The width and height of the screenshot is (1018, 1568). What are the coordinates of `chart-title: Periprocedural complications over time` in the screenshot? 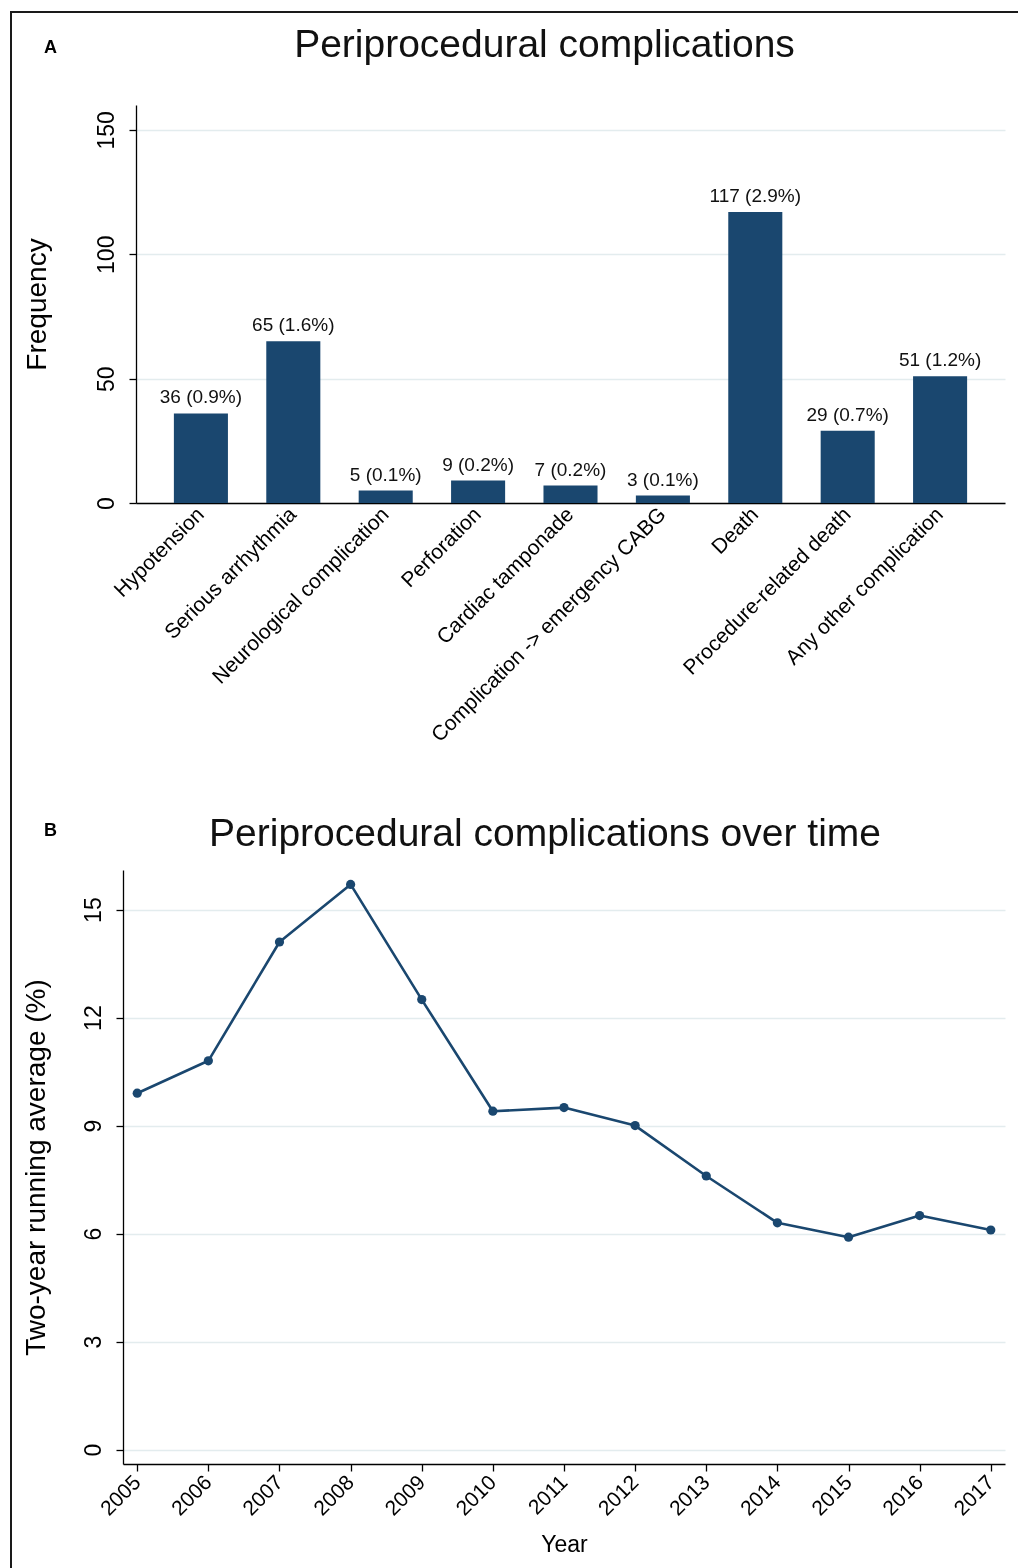 It's located at (545, 832).